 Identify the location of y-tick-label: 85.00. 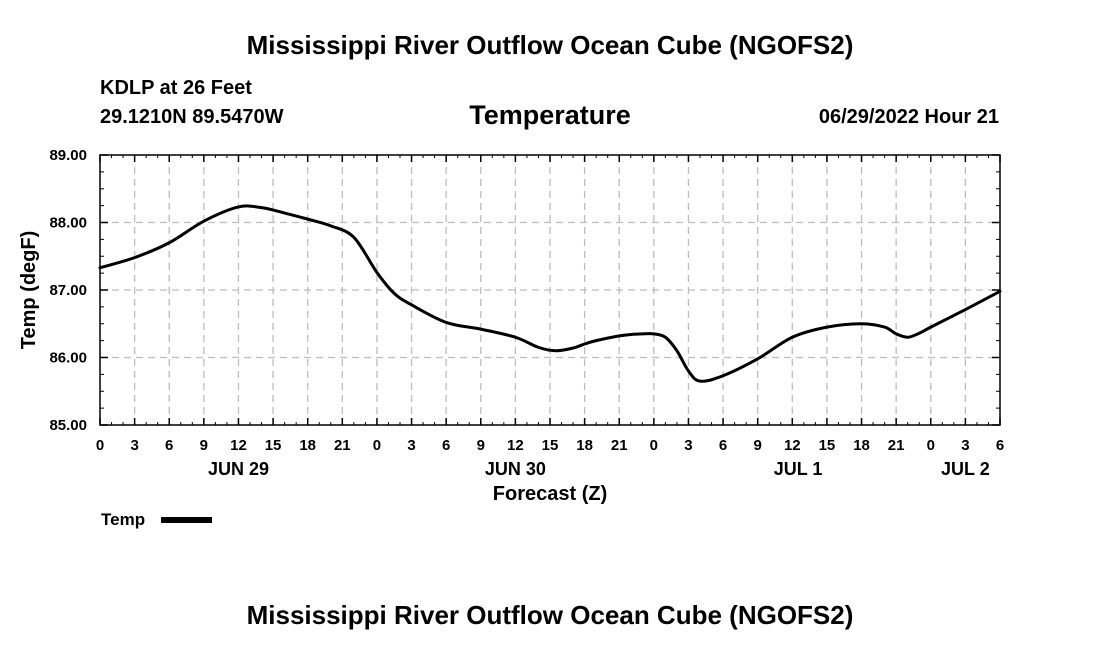
(68, 425).